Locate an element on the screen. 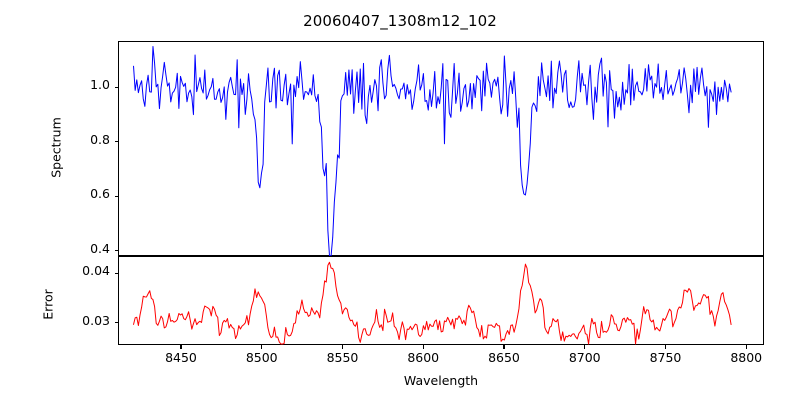  x-tick-label: 8550 is located at coordinates (342, 357).